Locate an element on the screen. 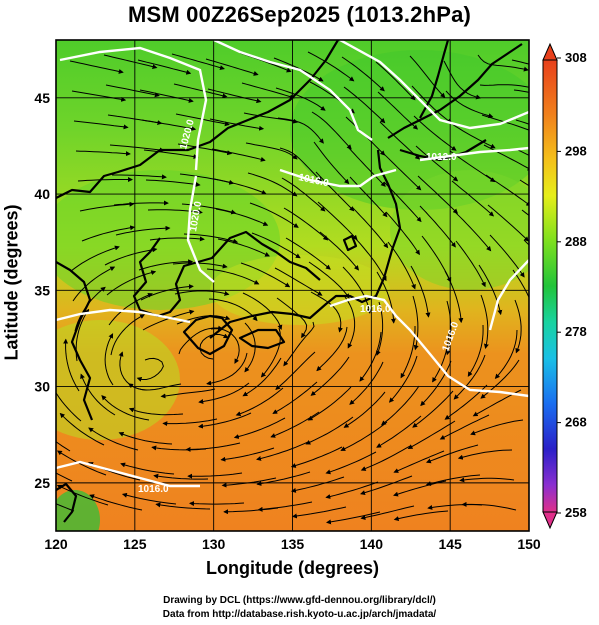  colorbar-label: 268 is located at coordinates (576, 422).